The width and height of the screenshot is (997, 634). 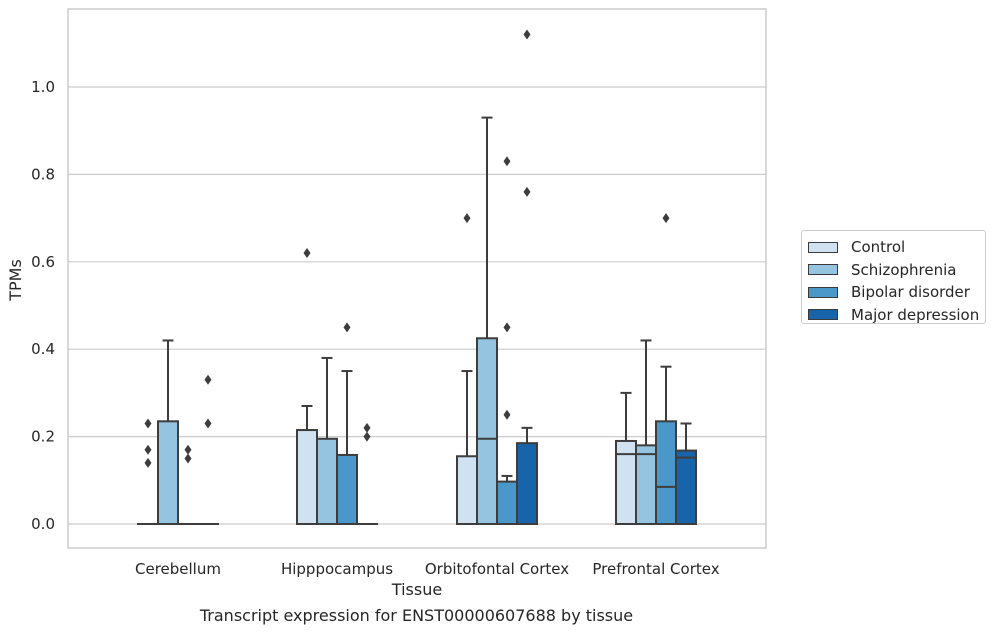 I want to click on y-tick-label-0: 0.0, so click(x=43, y=524).